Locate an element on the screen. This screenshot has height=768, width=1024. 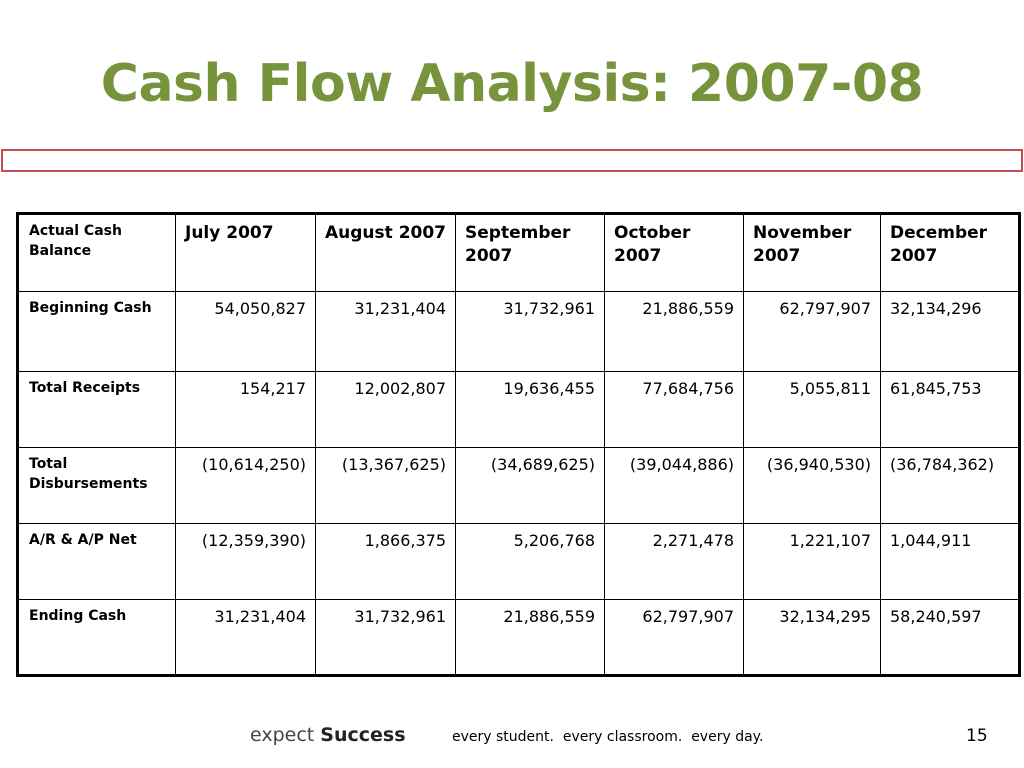
table-cell: 5,055,811 is located at coordinates (812, 409).